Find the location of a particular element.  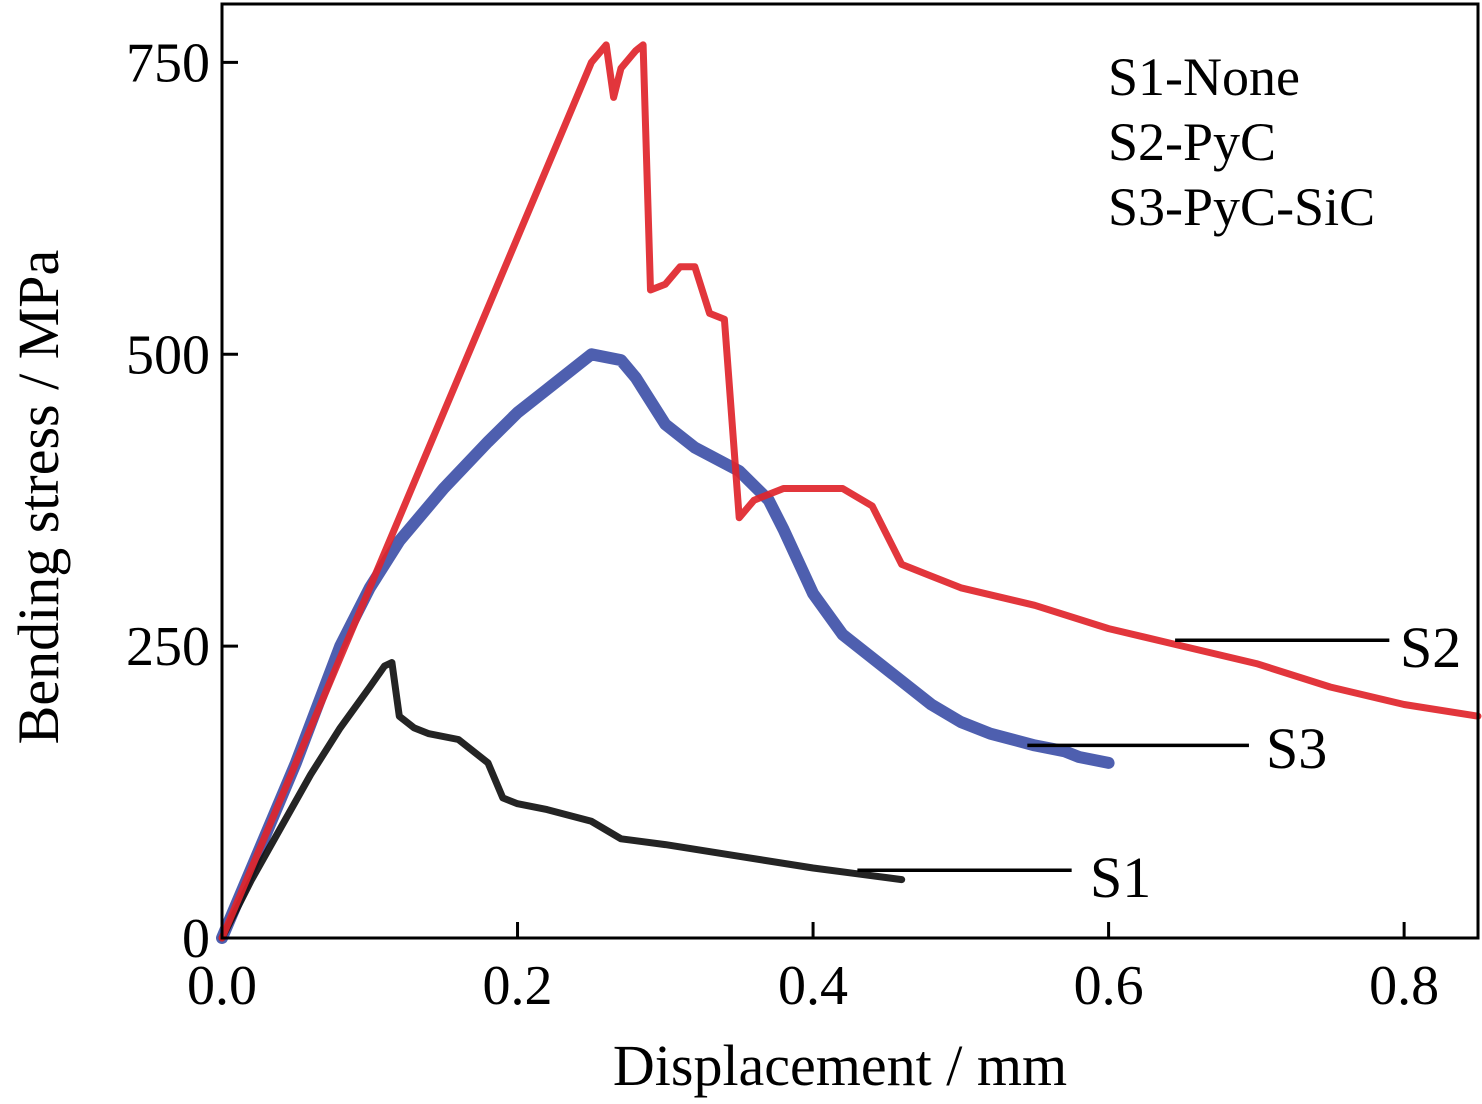

x-tick-label: 0.4 is located at coordinates (813, 986).